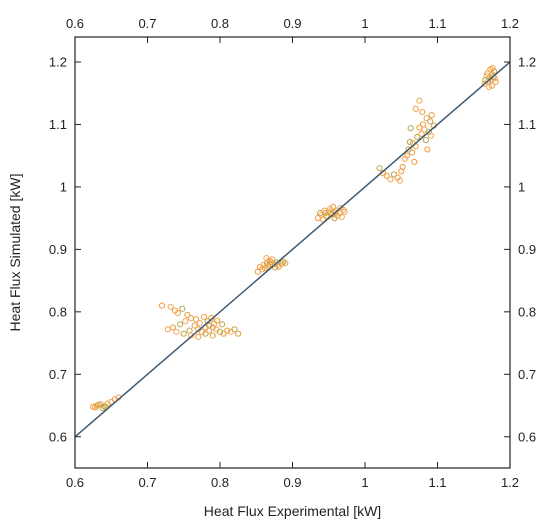 Image resolution: width=550 pixels, height=526 pixels. What do you see at coordinates (364, 23) in the screenshot?
I see `x-tick-label-top: 1` at bounding box center [364, 23].